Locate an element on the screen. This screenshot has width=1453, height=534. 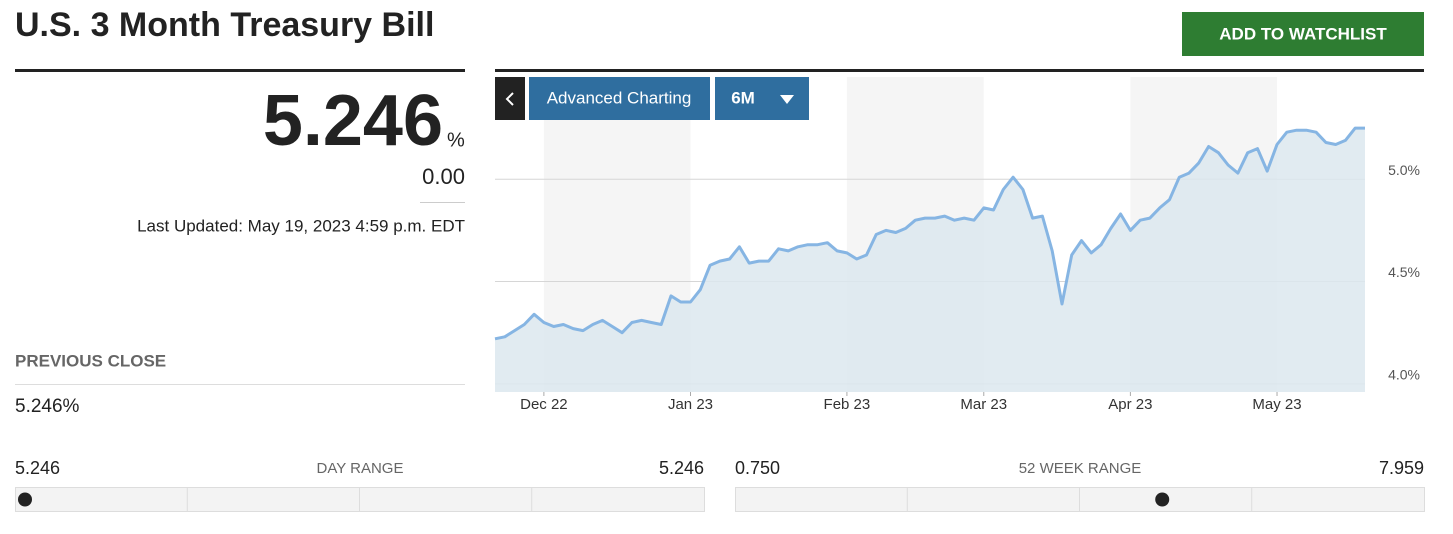
previous-close-value: 5.246% is located at coordinates (47, 406).